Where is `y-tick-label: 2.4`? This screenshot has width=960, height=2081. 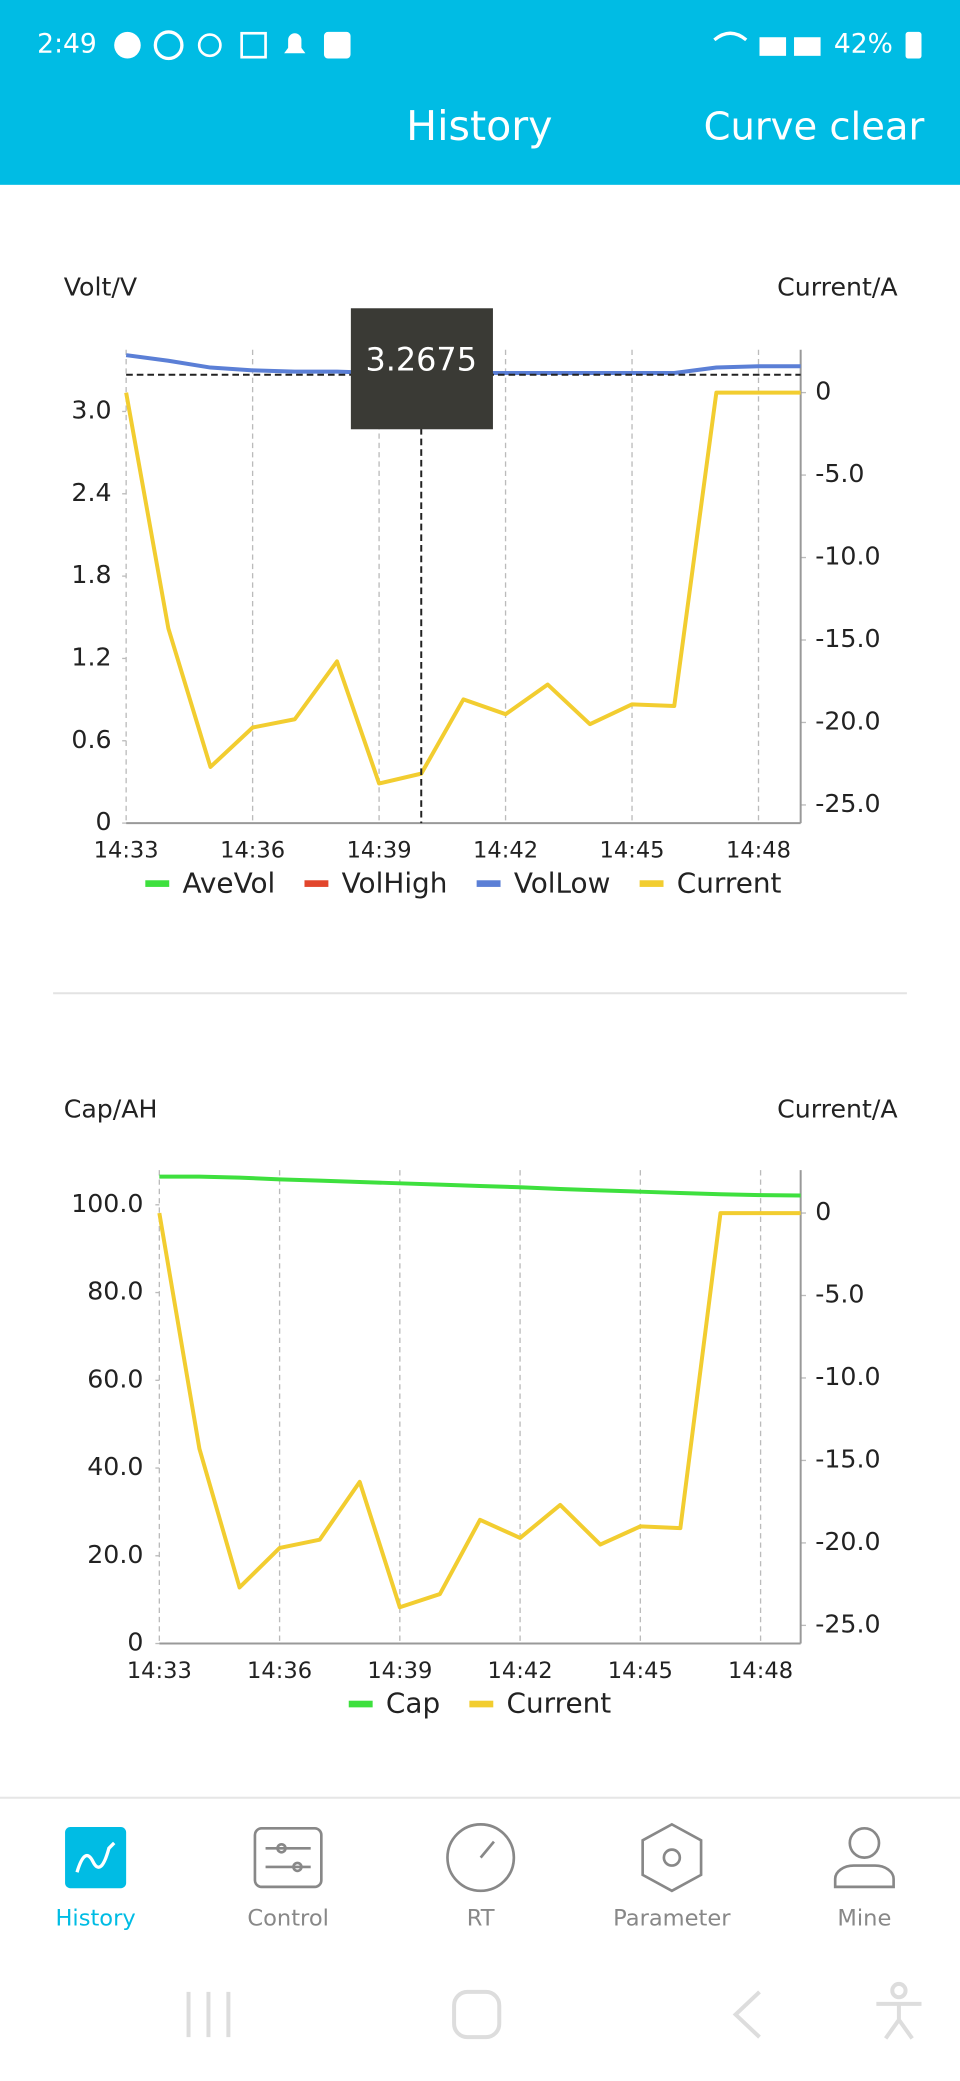 y-tick-label: 2.4 is located at coordinates (91, 492).